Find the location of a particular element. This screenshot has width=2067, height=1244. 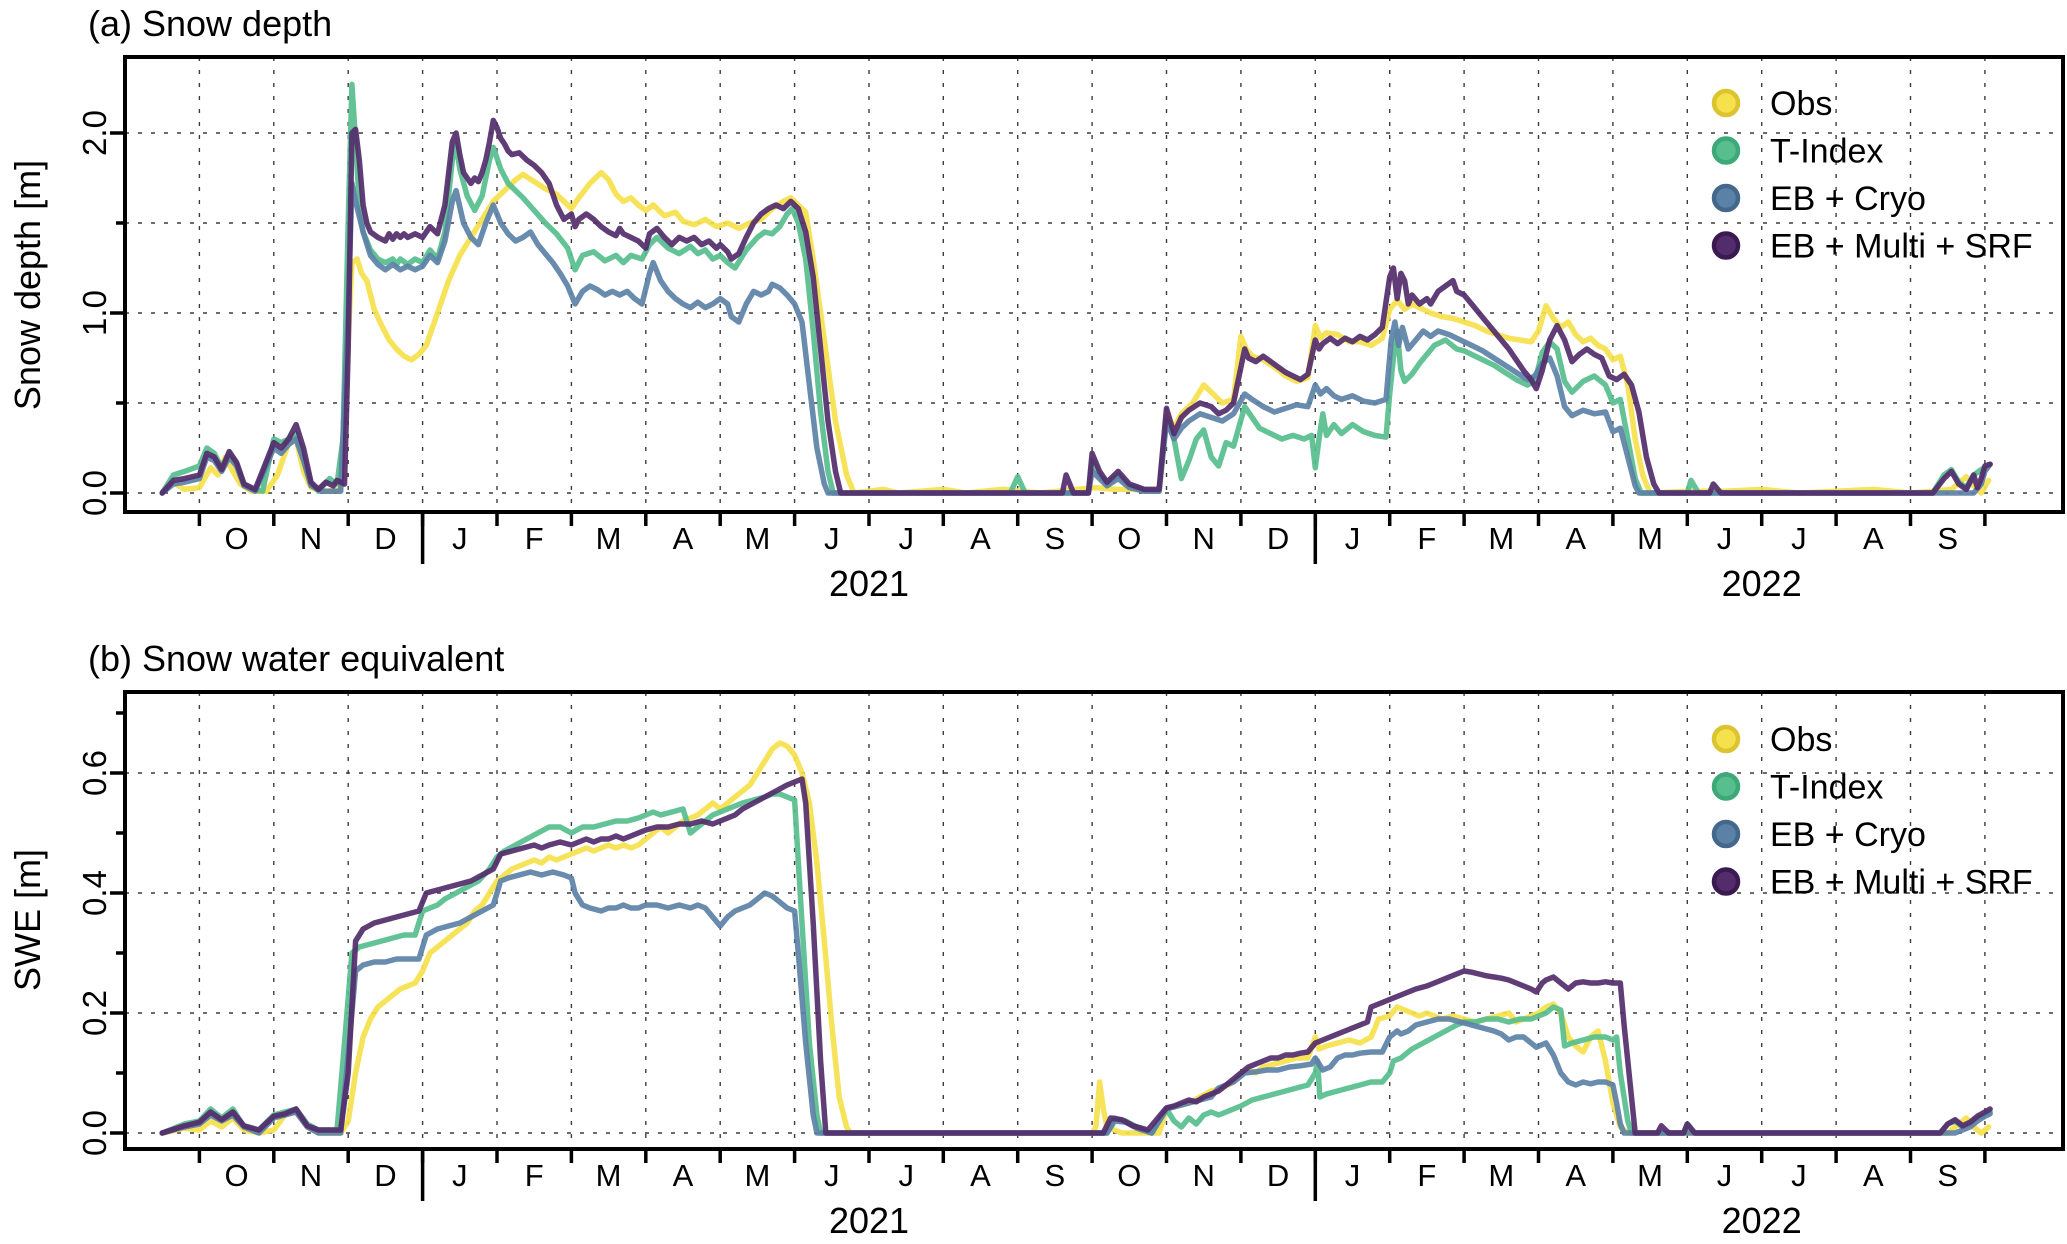

y-tick-label: 0.4 is located at coordinates (94, 893).